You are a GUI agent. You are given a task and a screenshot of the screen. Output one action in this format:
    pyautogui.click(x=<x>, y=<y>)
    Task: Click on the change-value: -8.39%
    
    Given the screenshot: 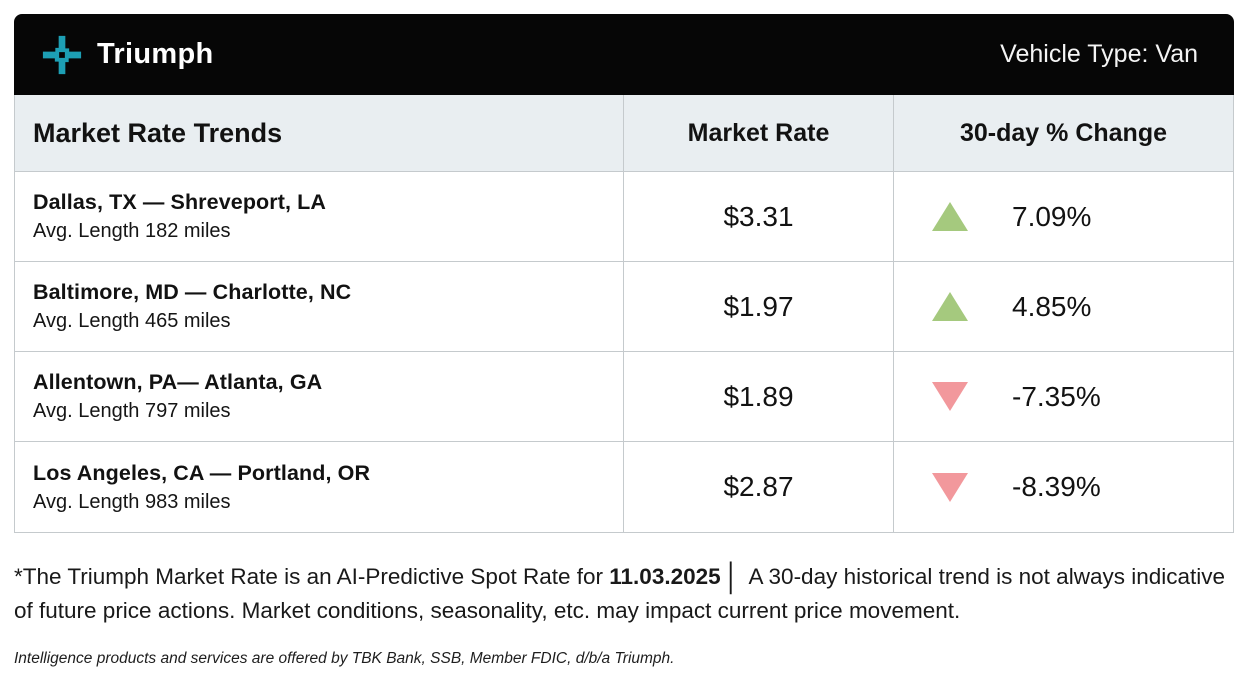 What is the action you would take?
    pyautogui.click(x=1056, y=486)
    